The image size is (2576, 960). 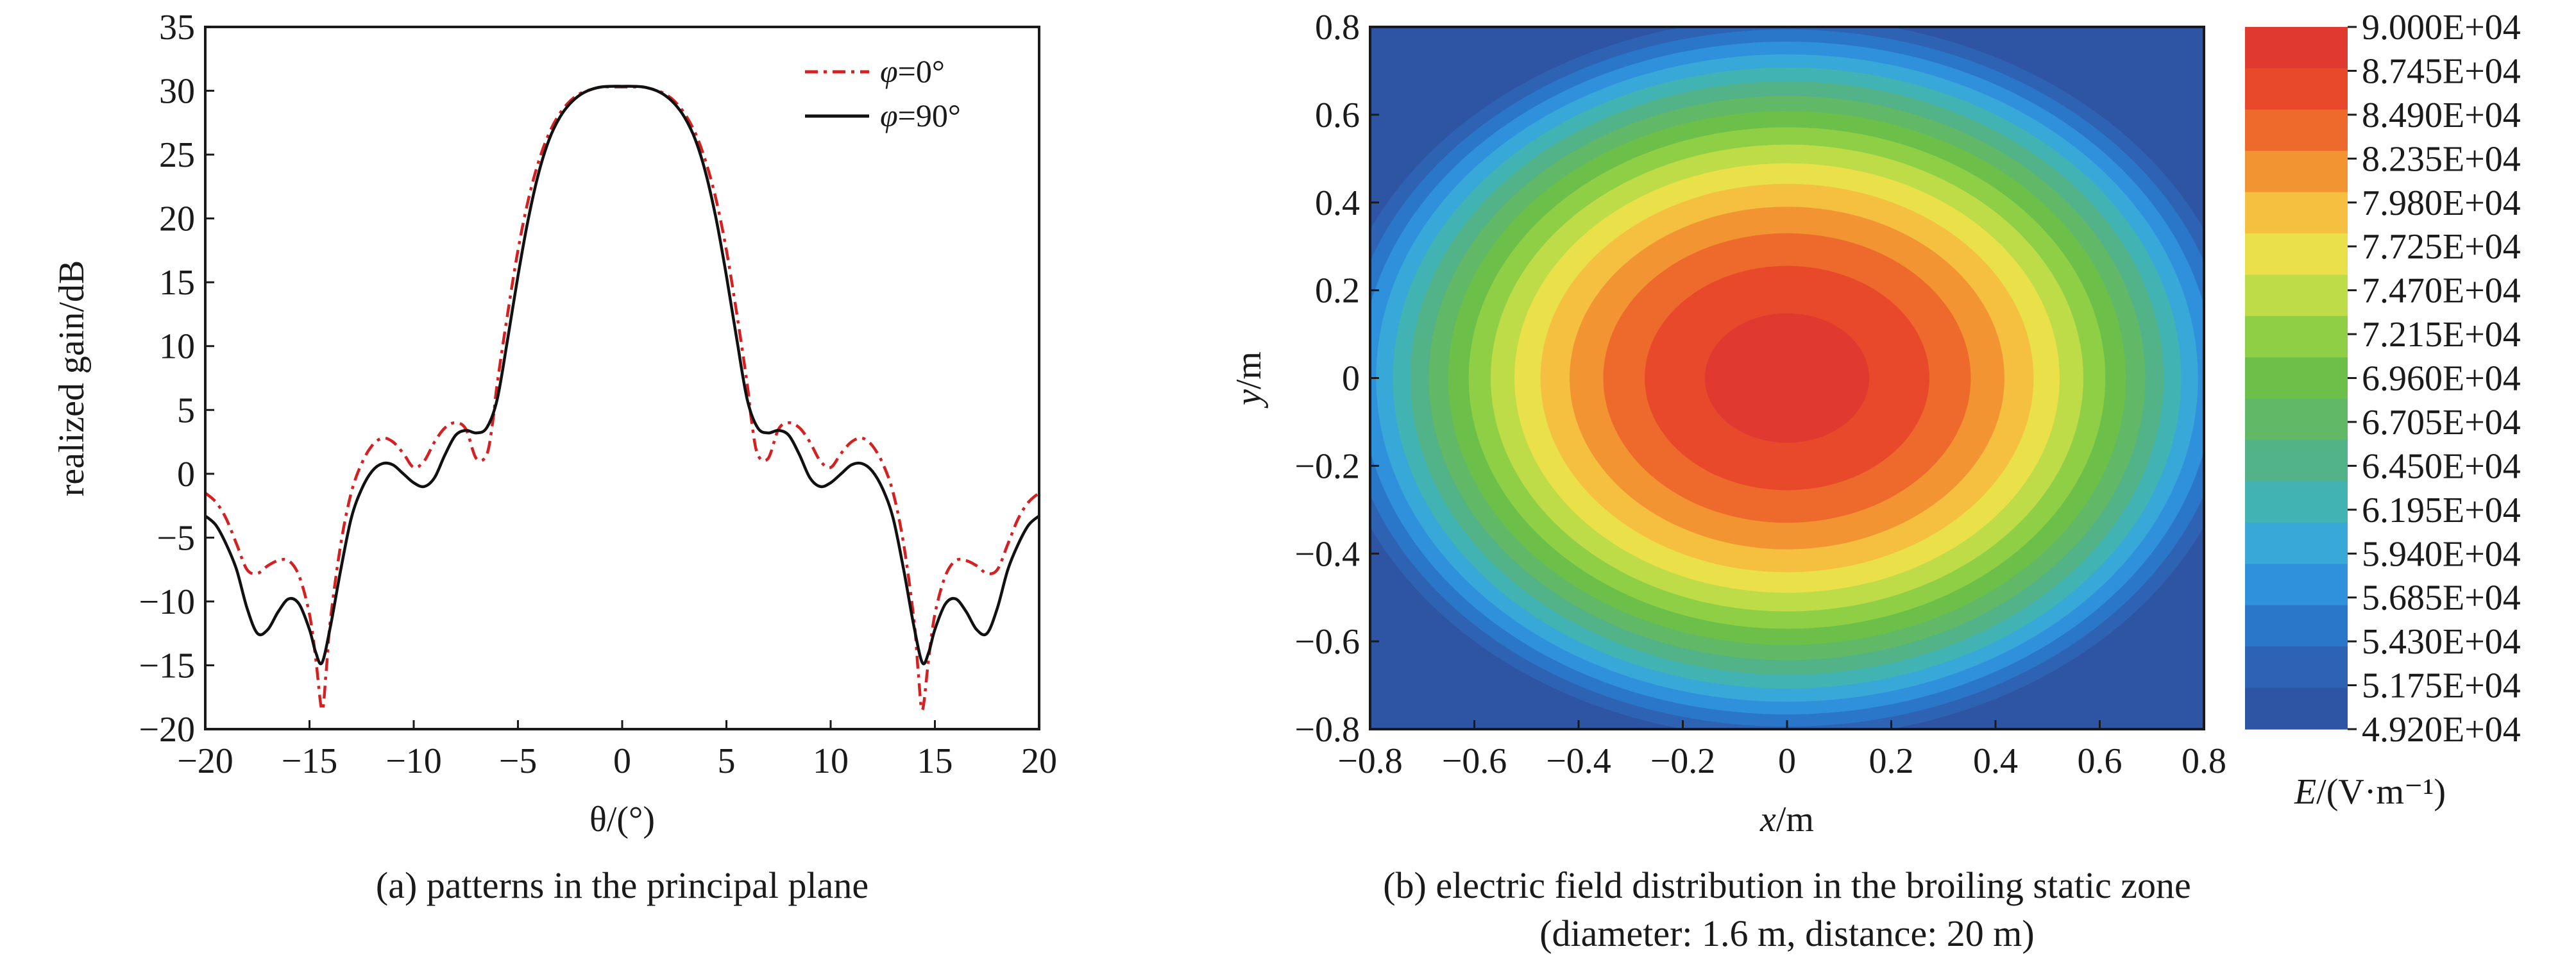 I want to click on x-tick-label-a: 5, so click(x=727, y=761).